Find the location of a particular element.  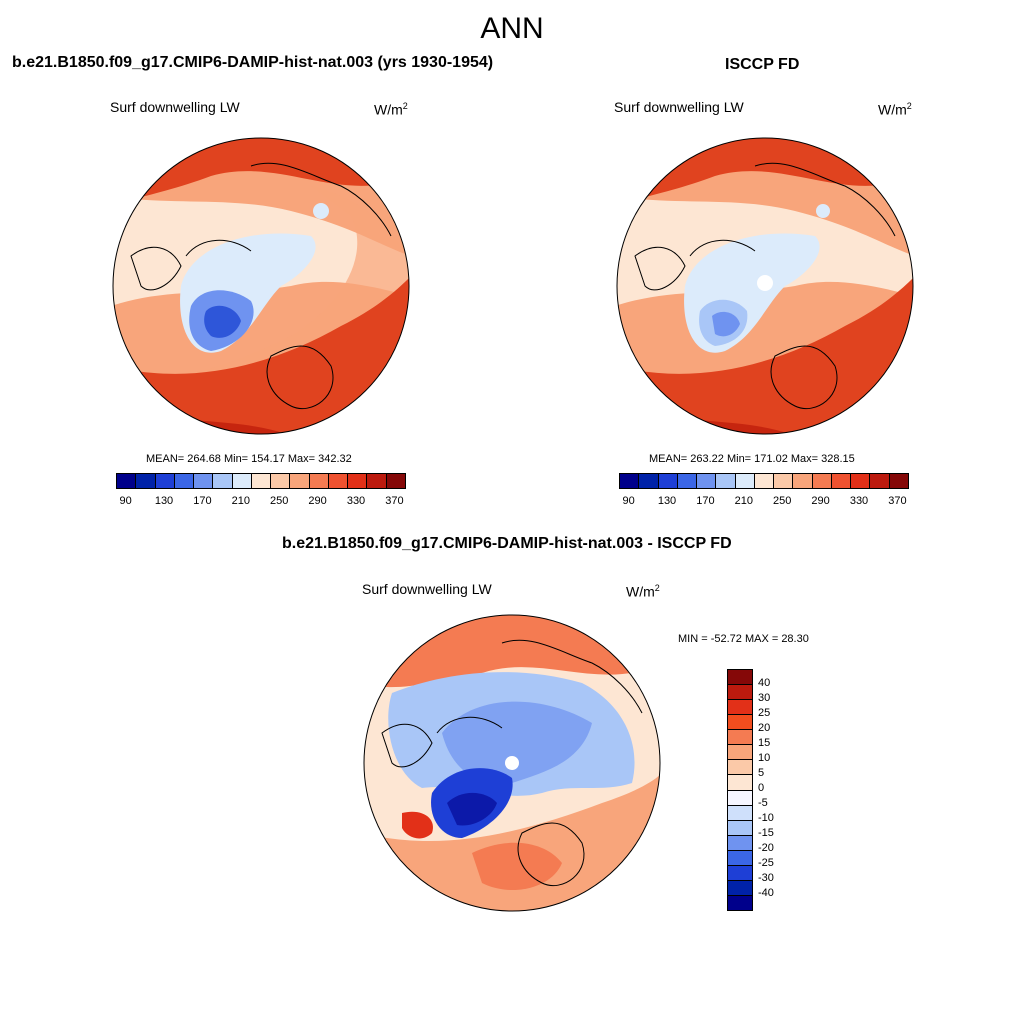

colorbar-tick-label: 25 is located at coordinates (764, 713).